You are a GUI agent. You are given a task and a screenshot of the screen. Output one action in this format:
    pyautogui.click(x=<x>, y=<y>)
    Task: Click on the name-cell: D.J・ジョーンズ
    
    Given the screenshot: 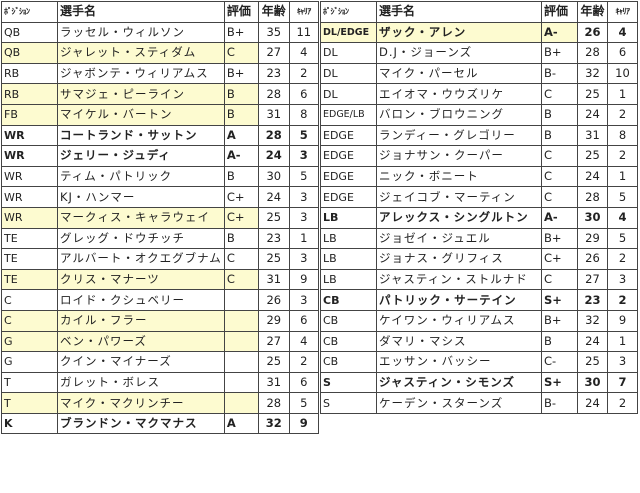 What is the action you would take?
    pyautogui.click(x=459, y=53)
    